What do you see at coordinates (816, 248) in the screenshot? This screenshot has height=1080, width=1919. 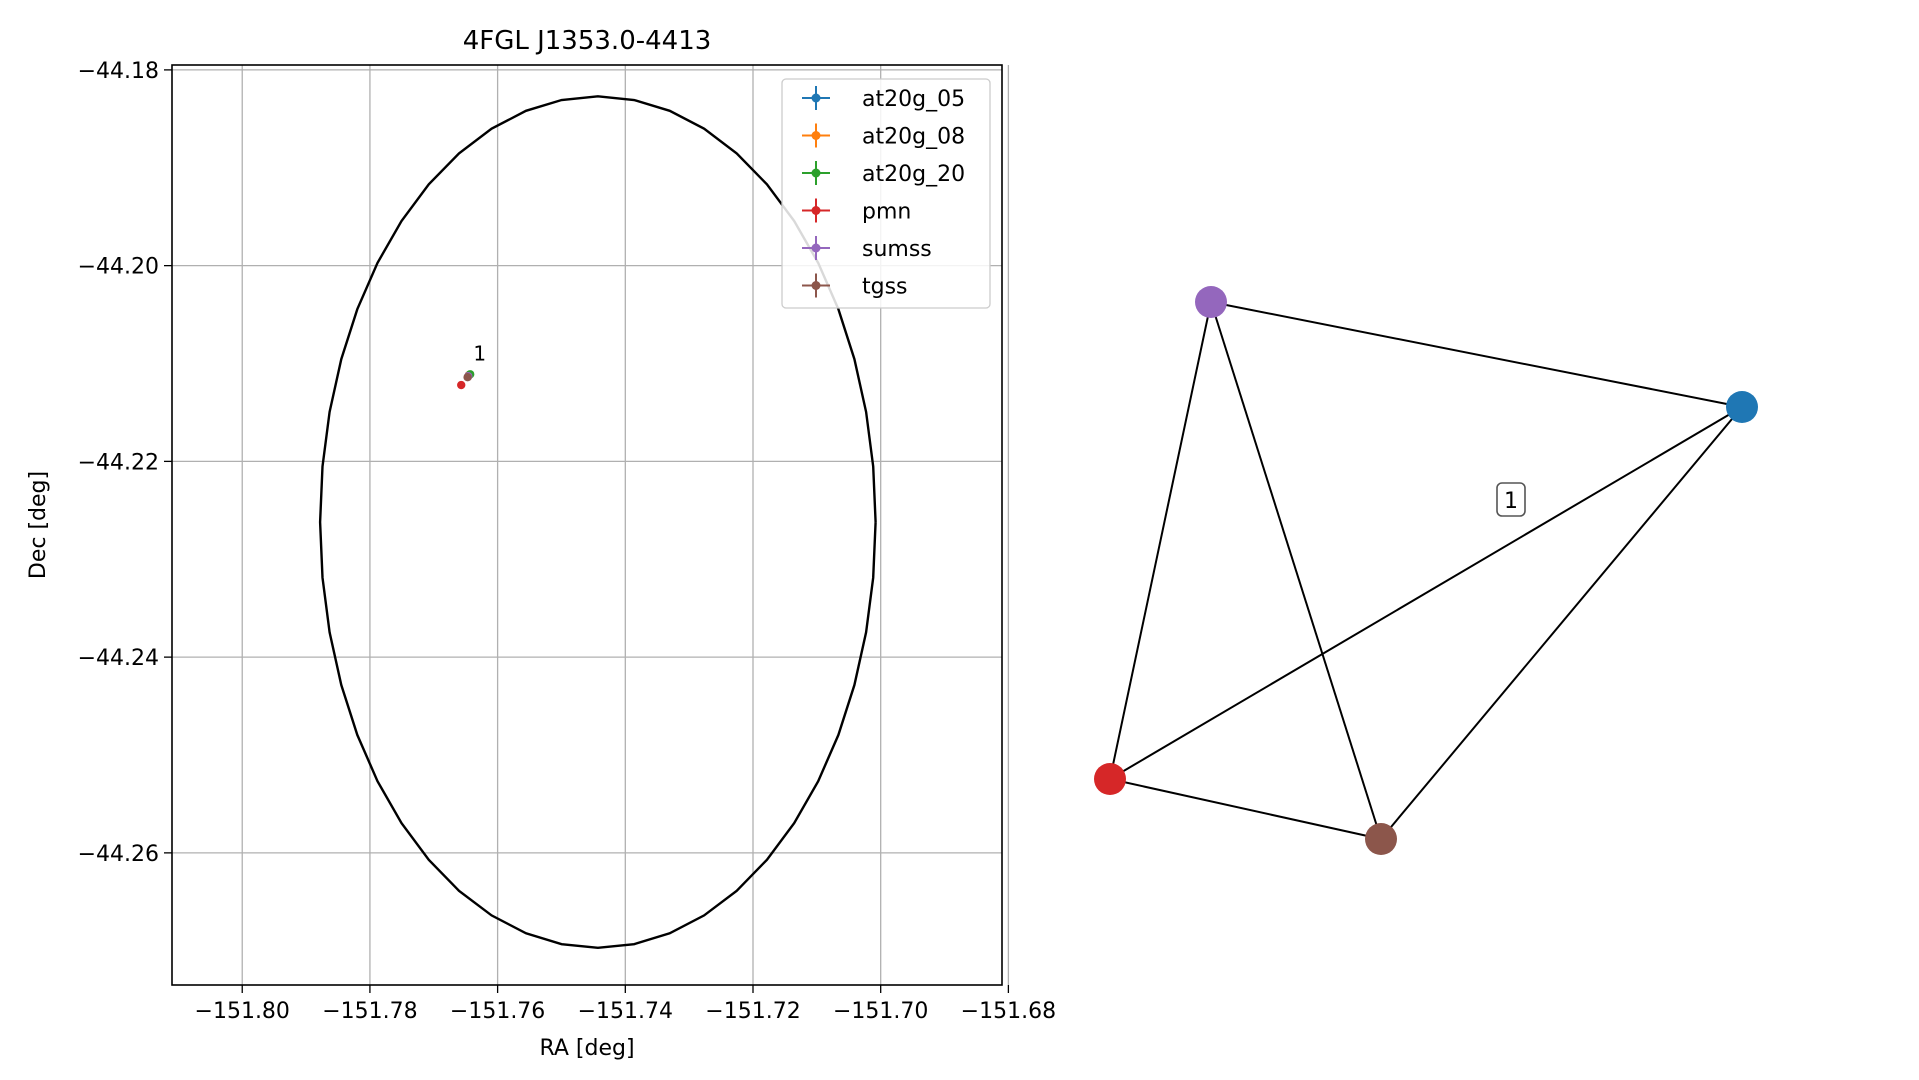 I see `legend-dot-sumss` at bounding box center [816, 248].